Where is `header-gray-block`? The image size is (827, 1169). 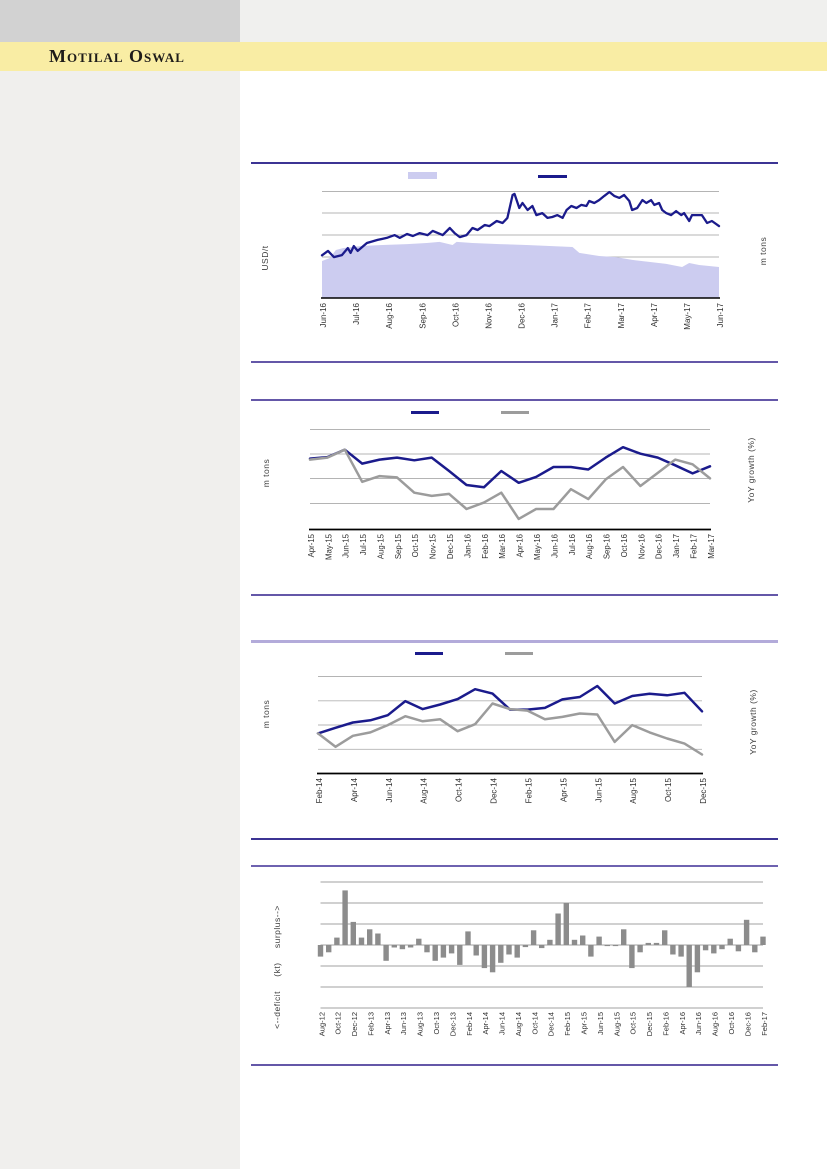 header-gray-block is located at coordinates (120, 21).